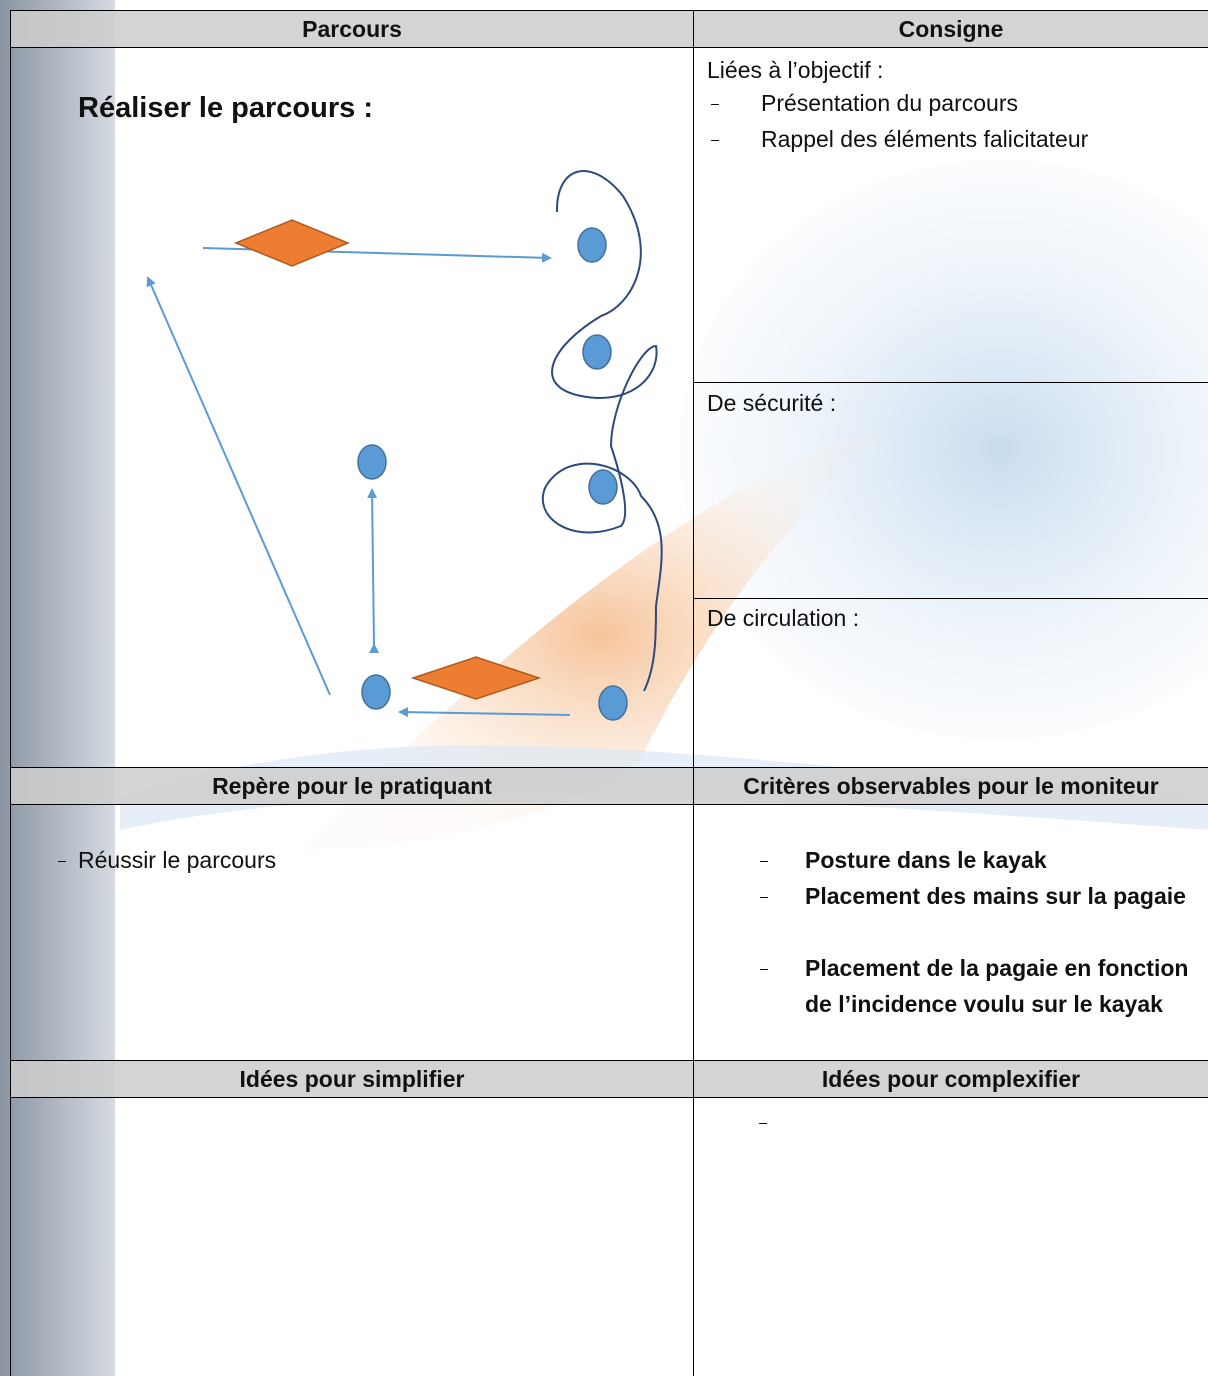 This screenshot has height=1376, width=1208. I want to click on header-cell: Idées pour simplifier, so click(352, 1079).